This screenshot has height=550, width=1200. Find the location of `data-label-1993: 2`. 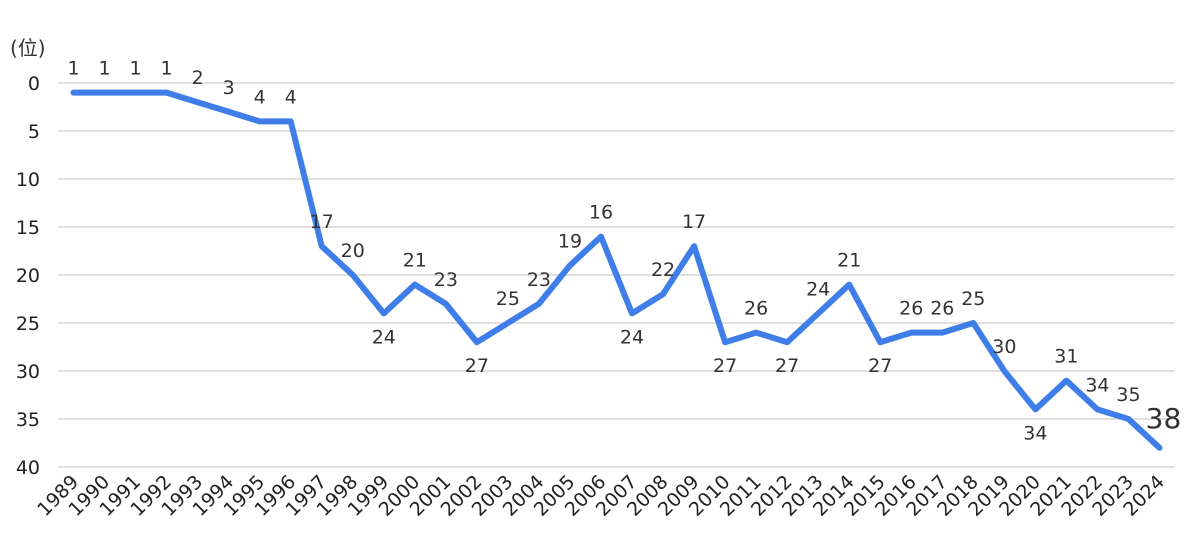

data-label-1993: 2 is located at coordinates (198, 78).